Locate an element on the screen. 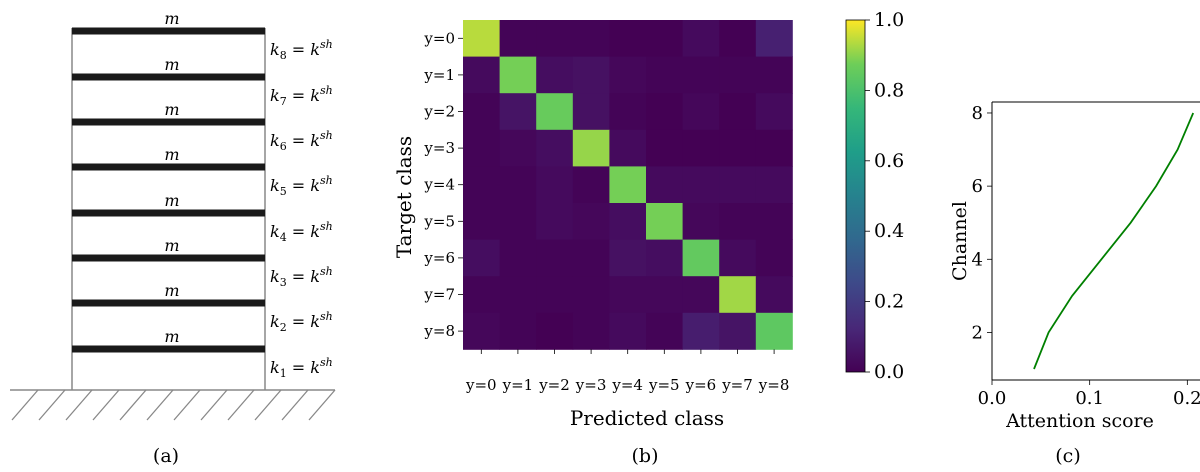 This screenshot has width=1200, height=472. stiffness-label: k4 = ksh is located at coordinates (301, 232).